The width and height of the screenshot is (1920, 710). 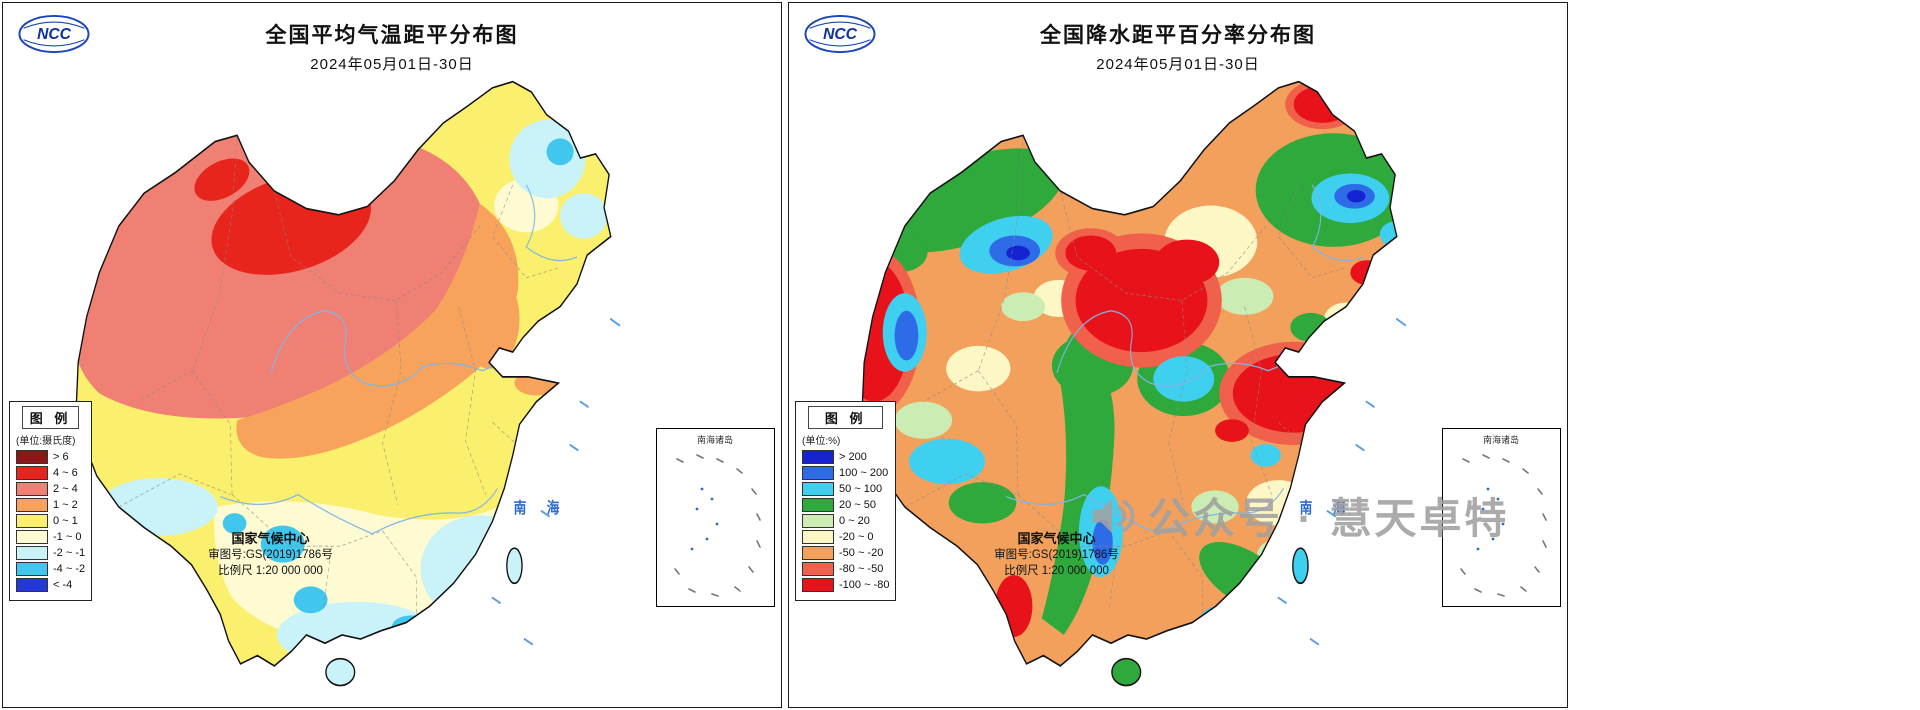 I want to click on legend-label: > 6, so click(x=61, y=457).